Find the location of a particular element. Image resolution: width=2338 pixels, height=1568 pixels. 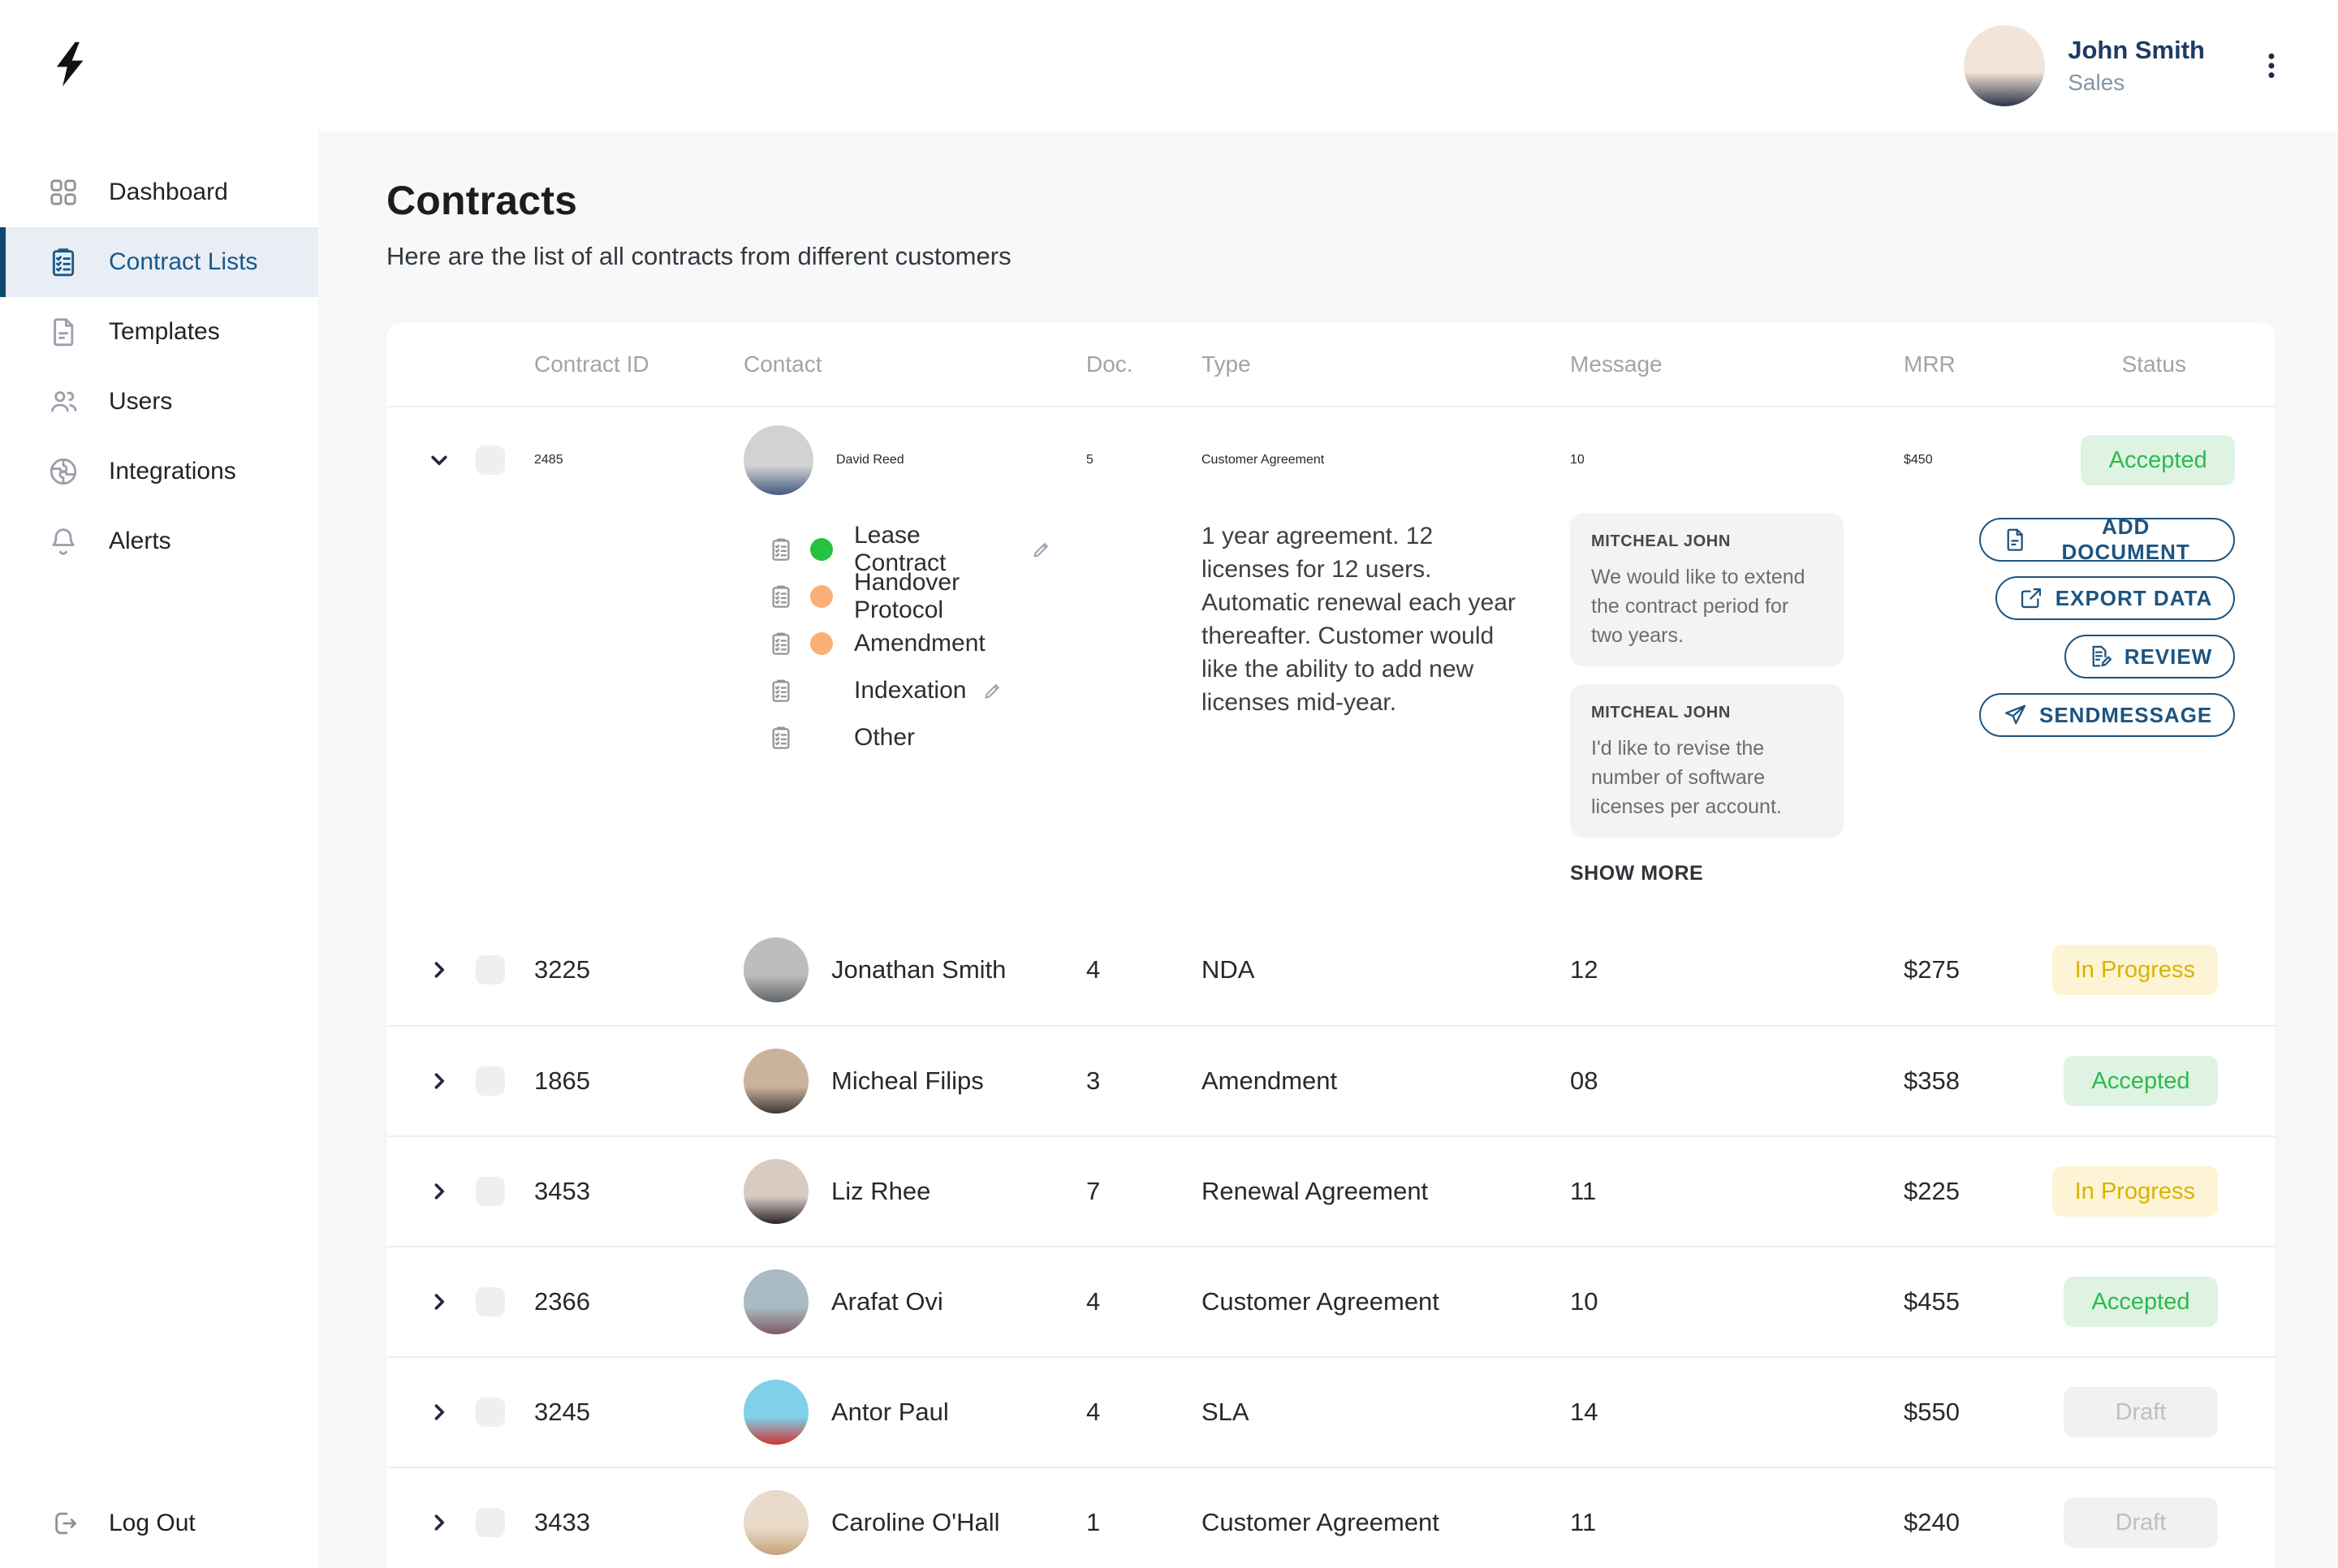

user-role: Sales is located at coordinates (2096, 83).